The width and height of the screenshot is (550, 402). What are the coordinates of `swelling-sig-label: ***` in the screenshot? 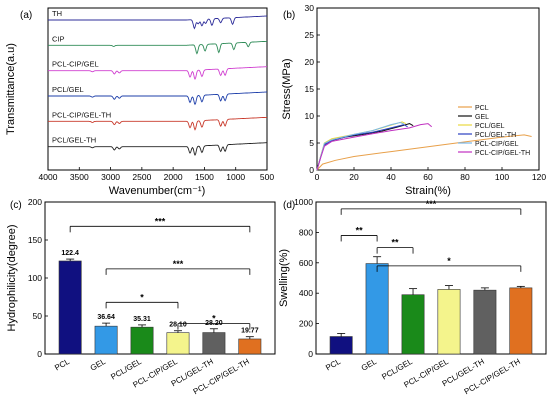 It's located at (431, 204).